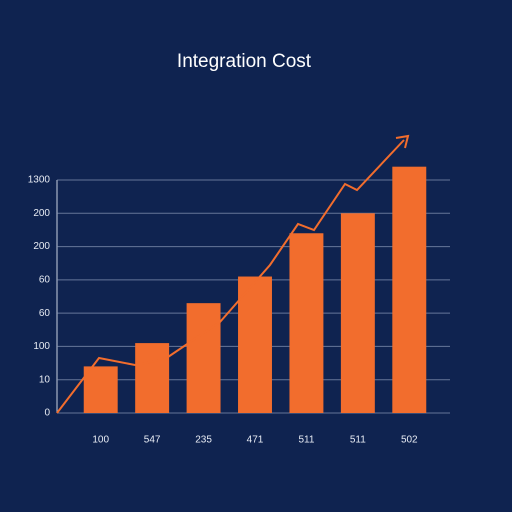  Describe the element at coordinates (402, 141) in the screenshot. I see `trend-arrowhead` at that location.